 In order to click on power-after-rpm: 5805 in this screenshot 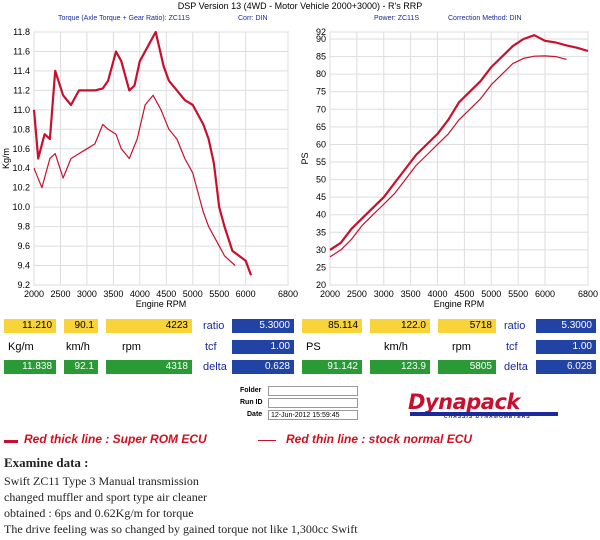, I will do `click(467, 367)`.